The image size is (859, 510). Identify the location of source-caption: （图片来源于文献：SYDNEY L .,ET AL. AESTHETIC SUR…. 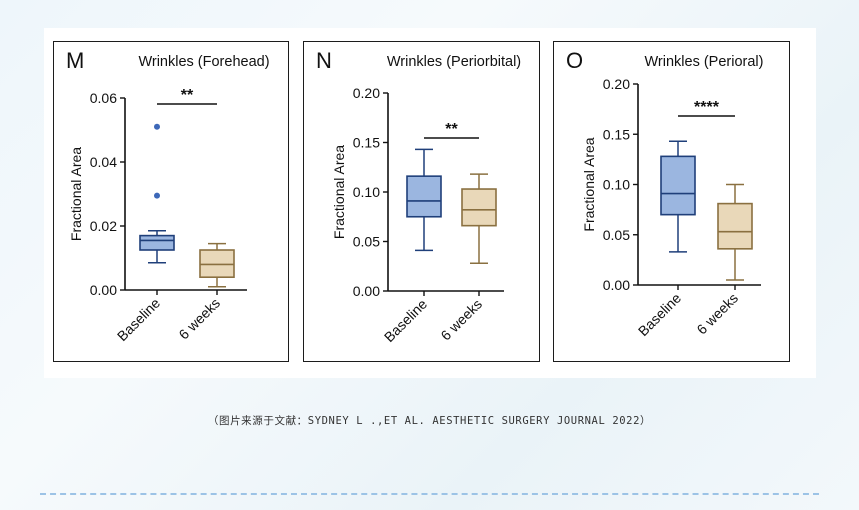
(429, 421).